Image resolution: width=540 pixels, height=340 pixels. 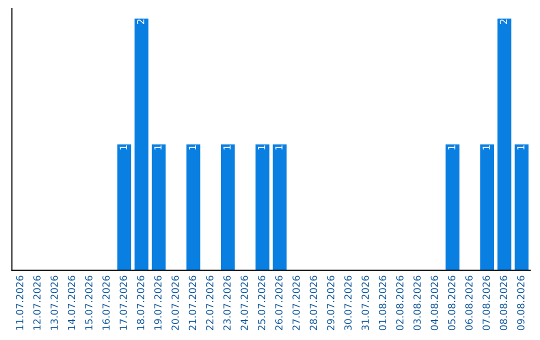 I want to click on x-tick-label: 14.07.2026, so click(x=72, y=303).